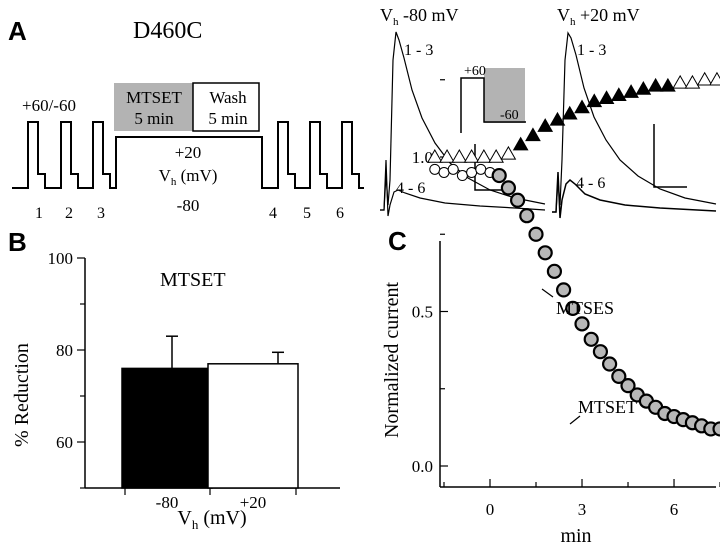  Describe the element at coordinates (228, 118) in the screenshot. I see `wash-box-duration: 5 min` at that location.